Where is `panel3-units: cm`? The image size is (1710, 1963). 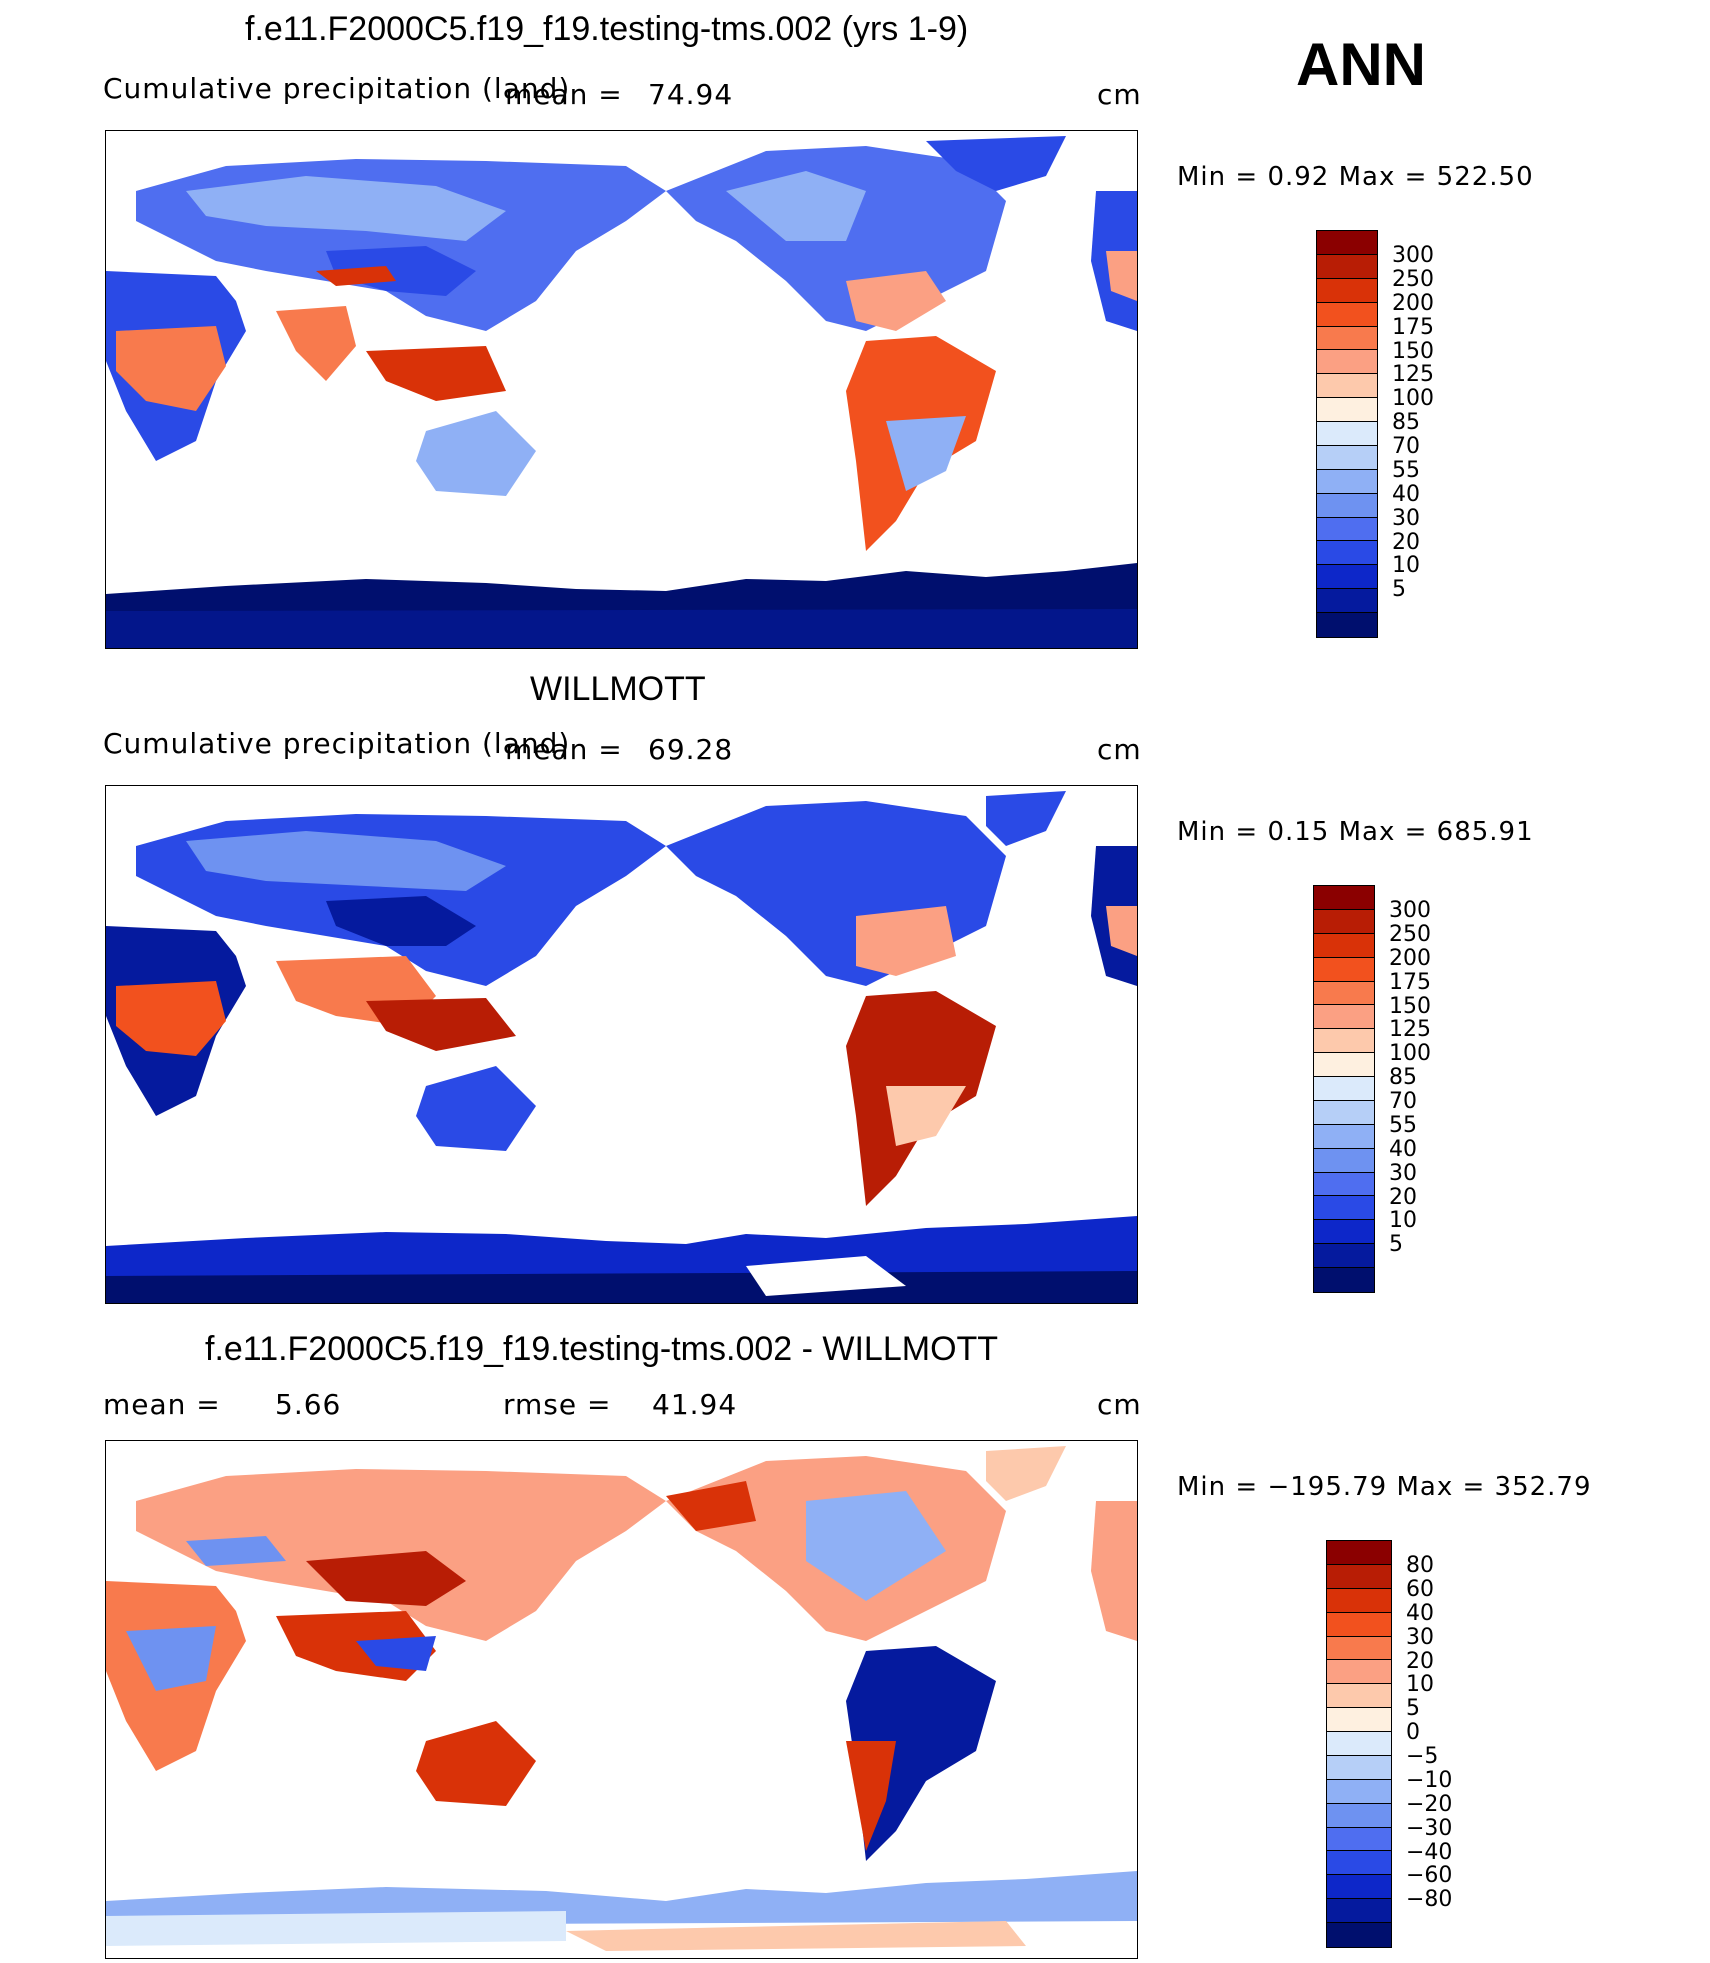 panel3-units: cm is located at coordinates (1119, 1404).